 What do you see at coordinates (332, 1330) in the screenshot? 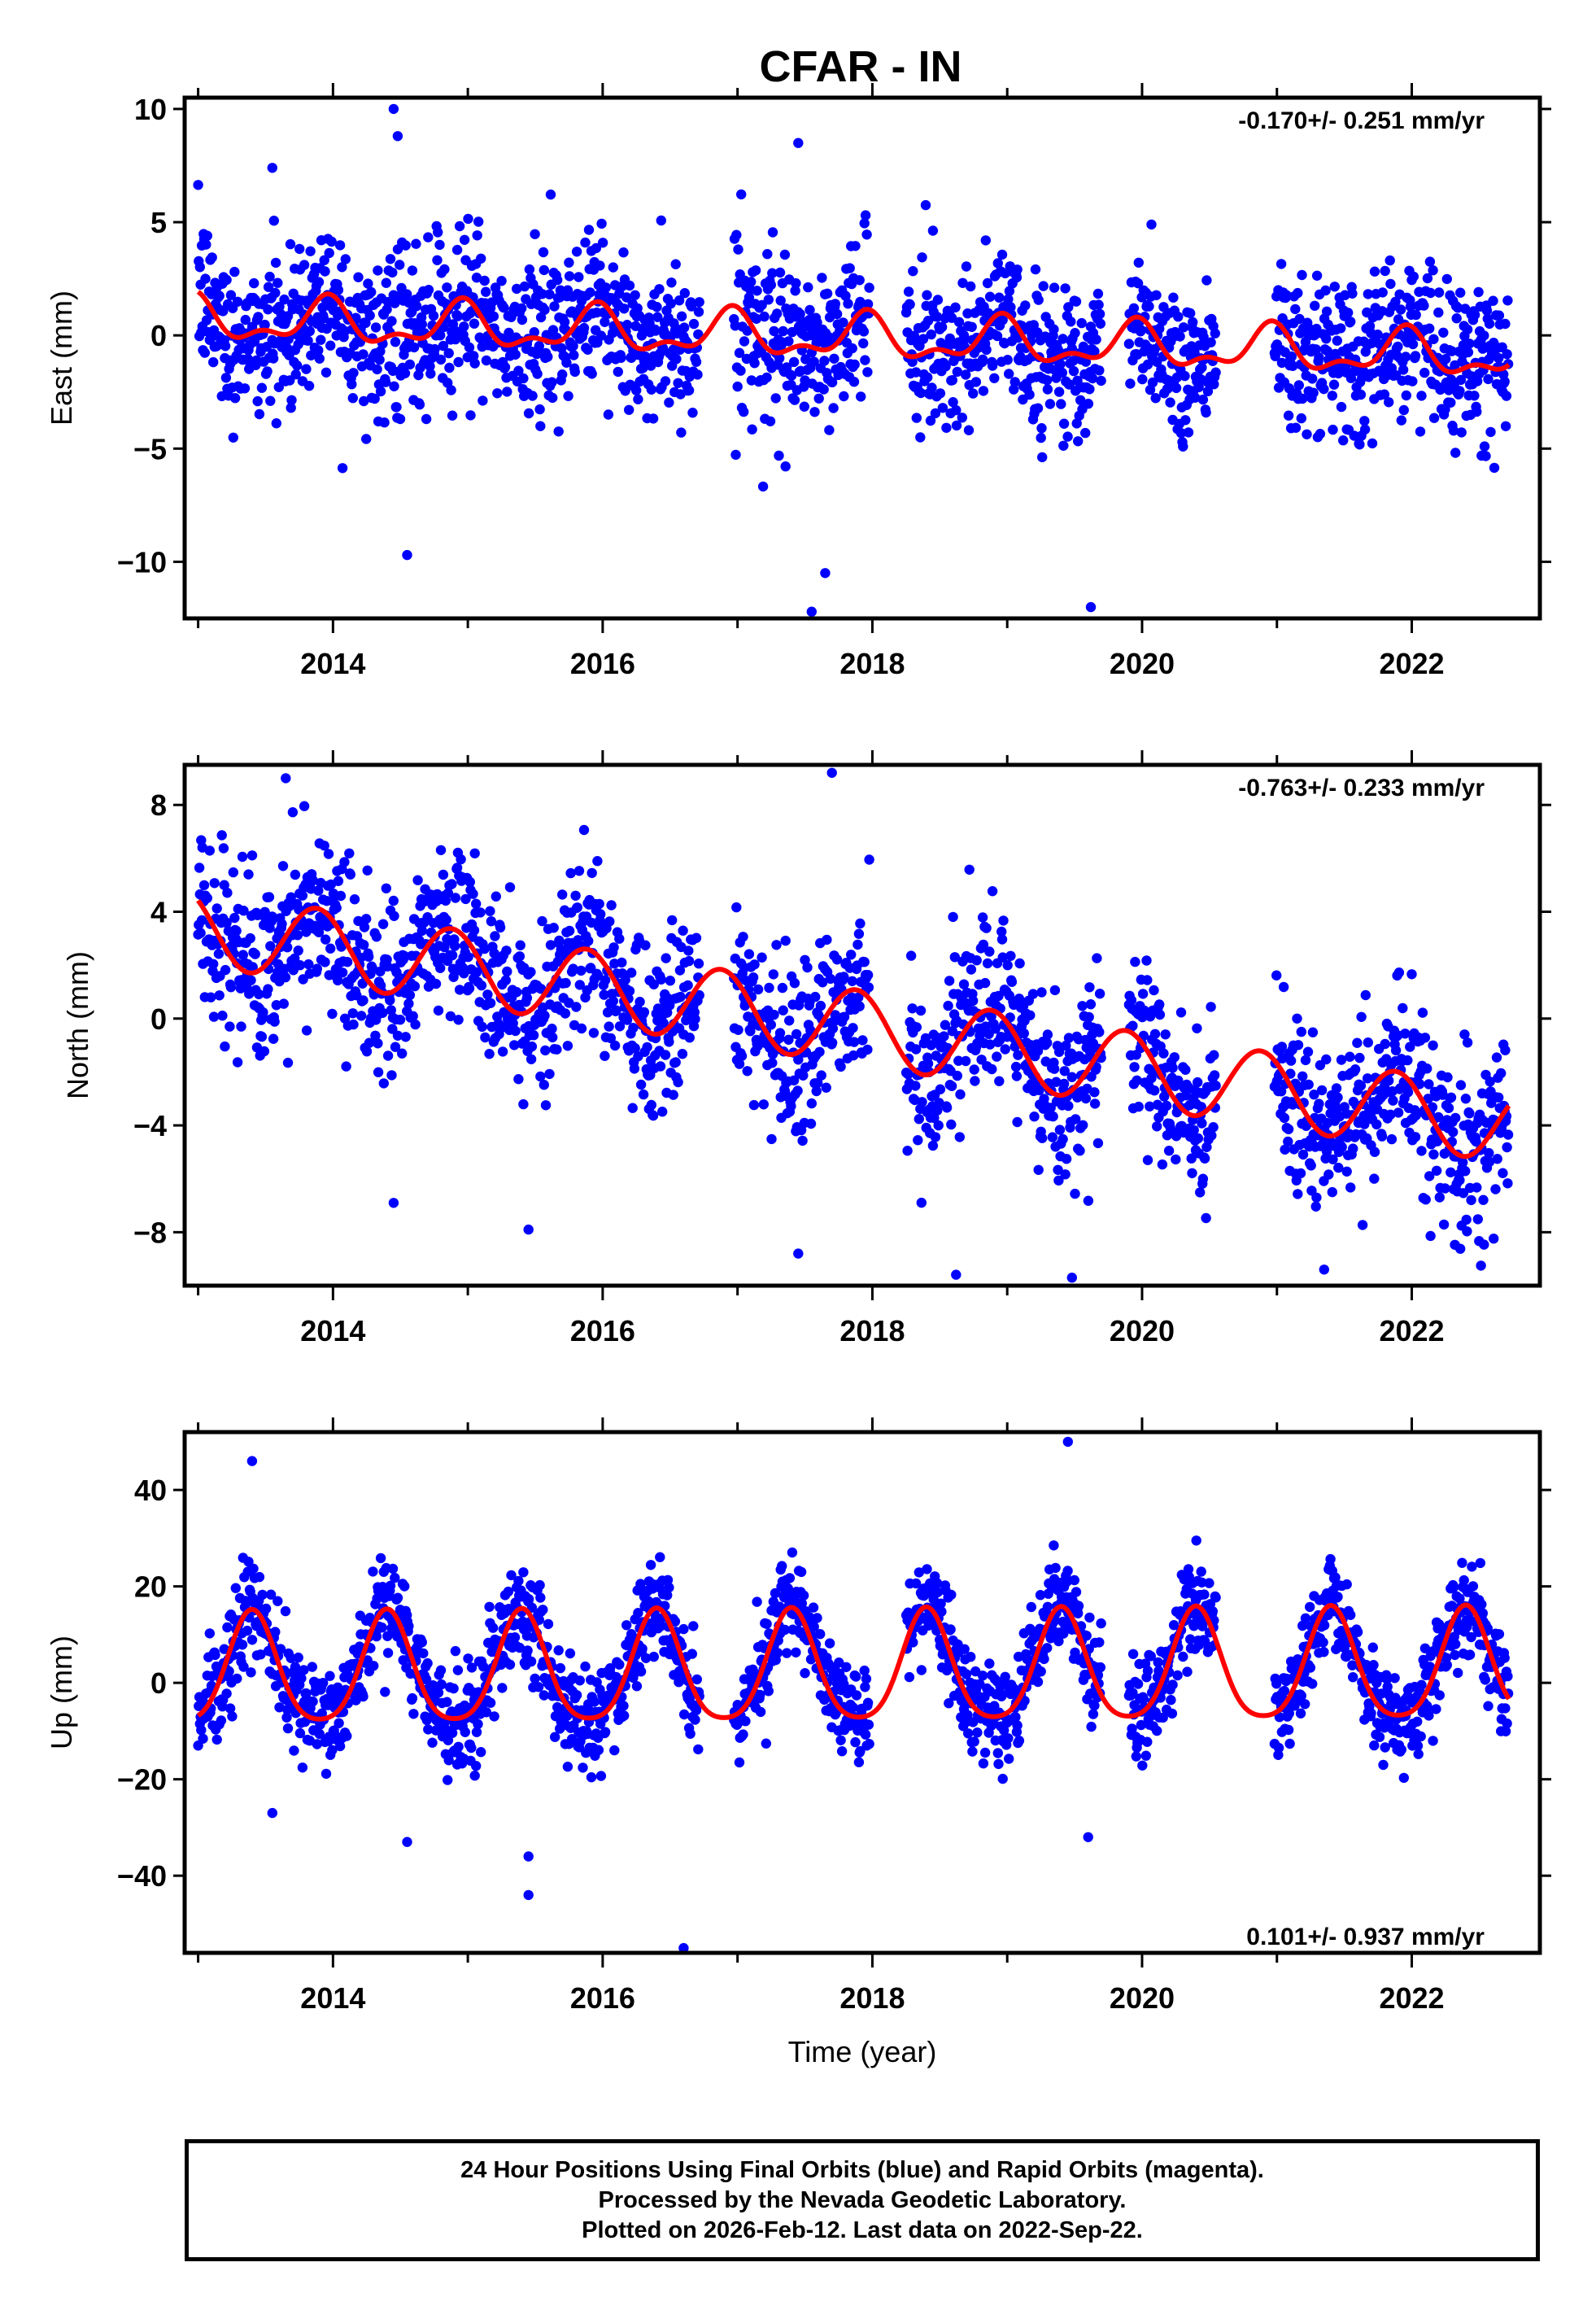
I see `x-tick-label: 2014` at bounding box center [332, 1330].